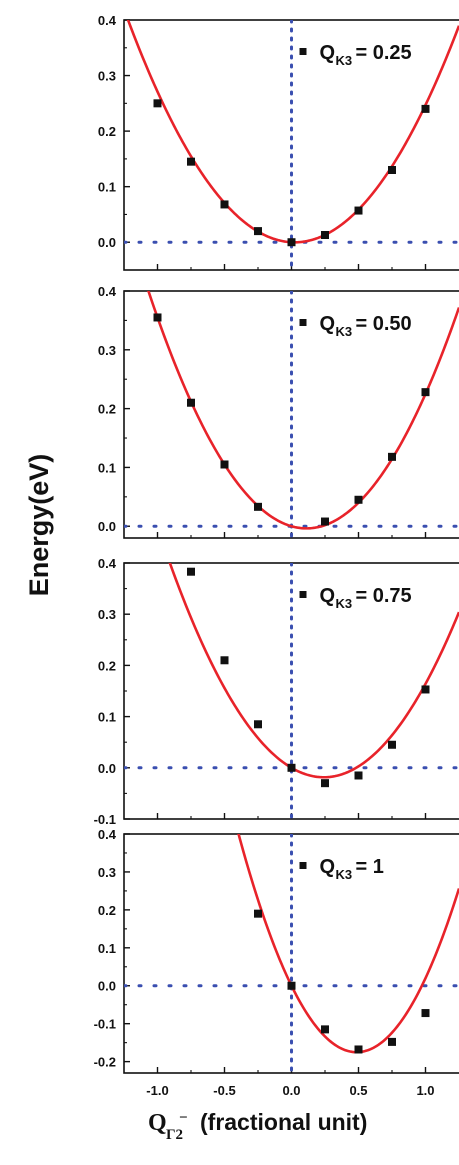 The width and height of the screenshot is (459, 1165). Describe the element at coordinates (384, 596) in the screenshot. I see `legend-value: = 0.75` at that location.